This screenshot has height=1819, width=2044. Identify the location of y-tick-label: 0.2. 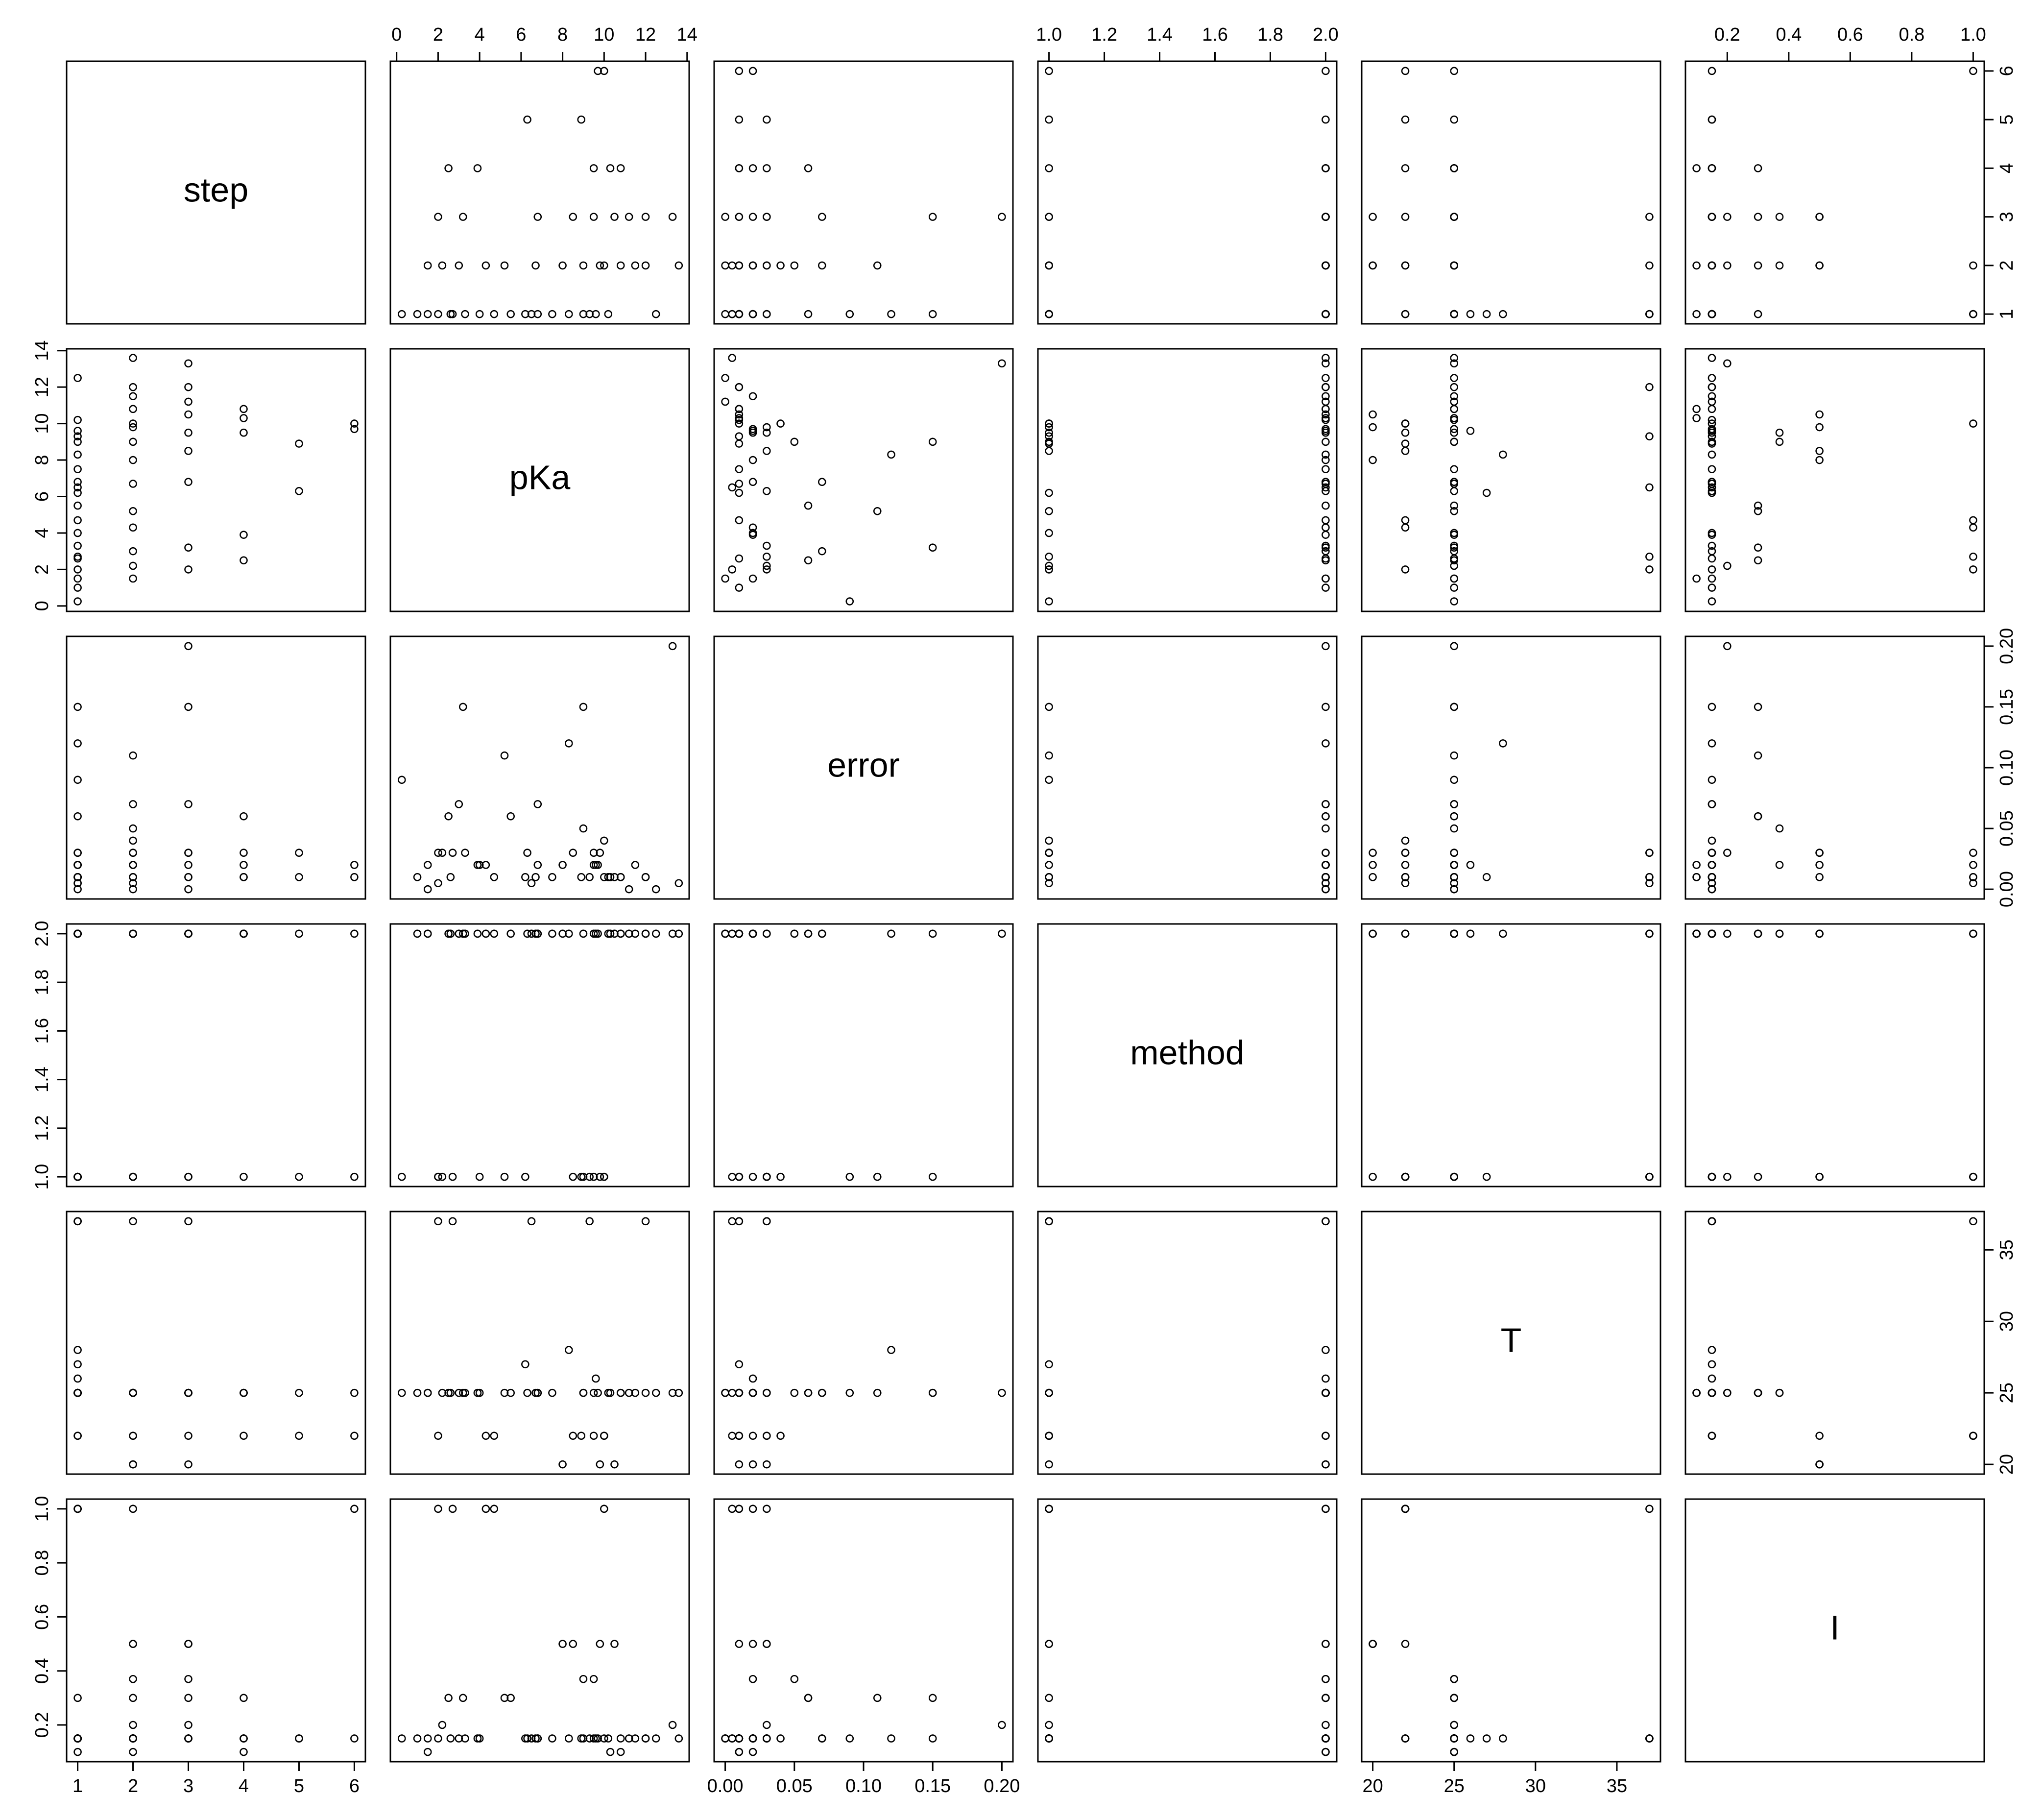
(42, 1725).